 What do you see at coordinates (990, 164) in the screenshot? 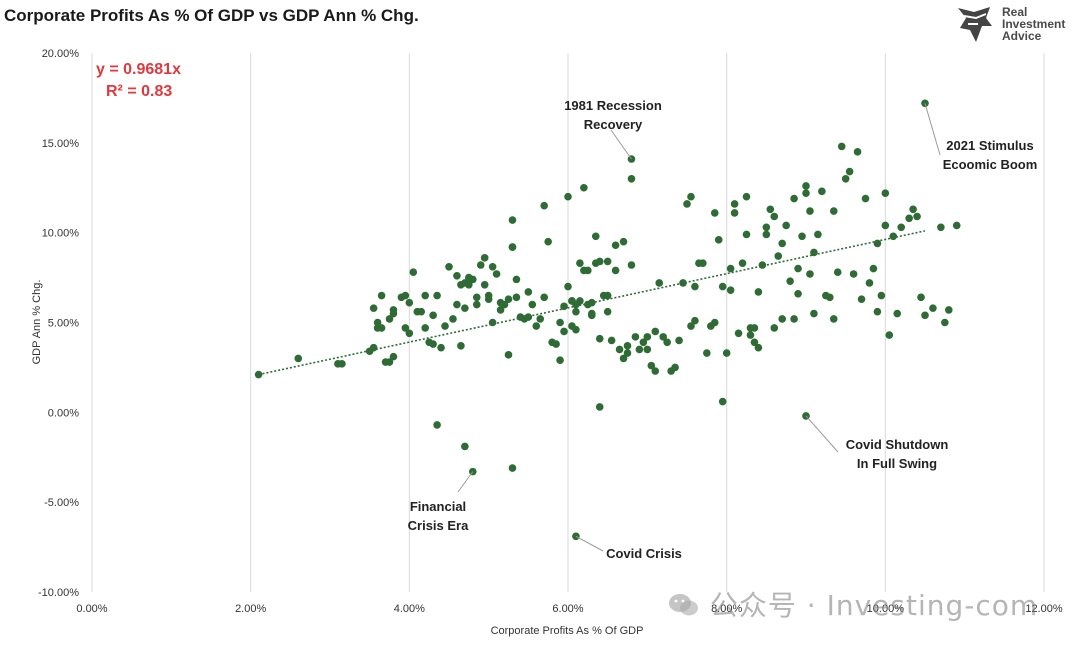
I see `annotation-label-stimulus-2021: Ecoomic Boom` at bounding box center [990, 164].